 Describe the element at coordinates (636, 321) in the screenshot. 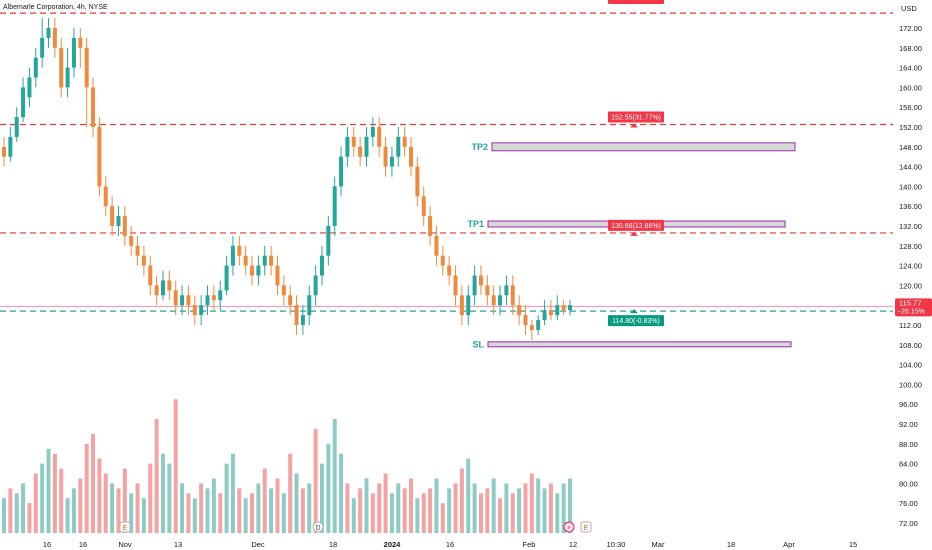

I see `entry-badge-bg` at that location.